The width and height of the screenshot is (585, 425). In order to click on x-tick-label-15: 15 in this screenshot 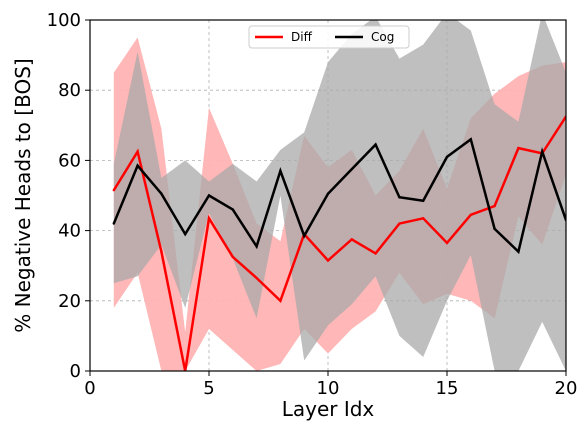, I will do `click(447, 388)`.